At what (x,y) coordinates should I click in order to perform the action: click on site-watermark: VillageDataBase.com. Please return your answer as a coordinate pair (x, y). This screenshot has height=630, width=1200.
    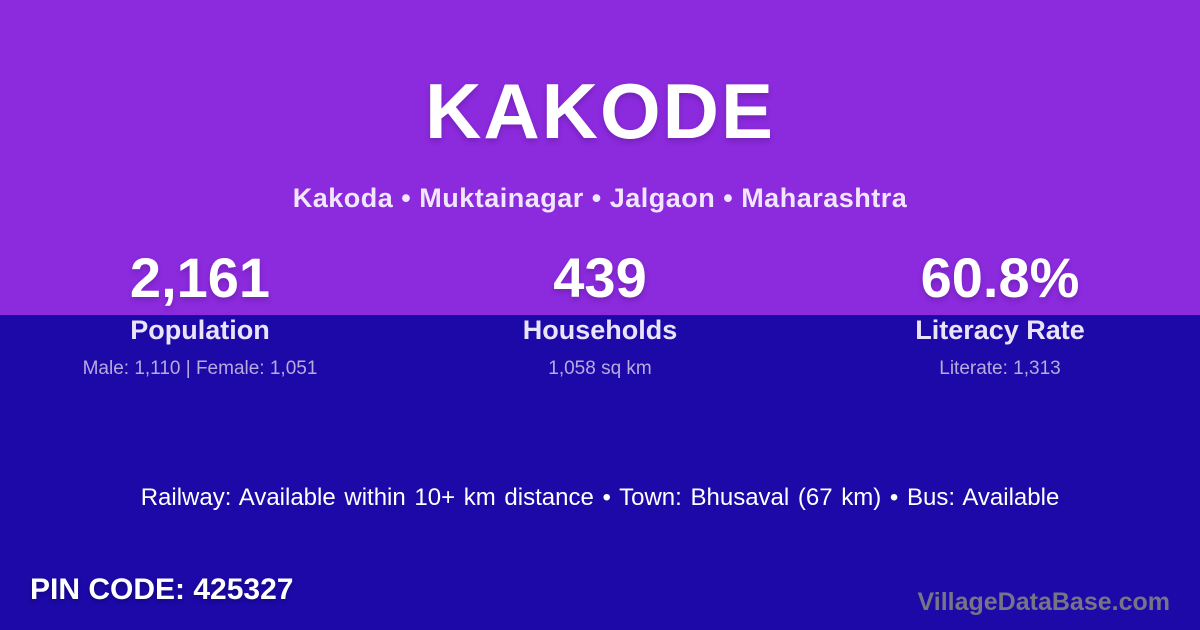
    Looking at the image, I should click on (1043, 602).